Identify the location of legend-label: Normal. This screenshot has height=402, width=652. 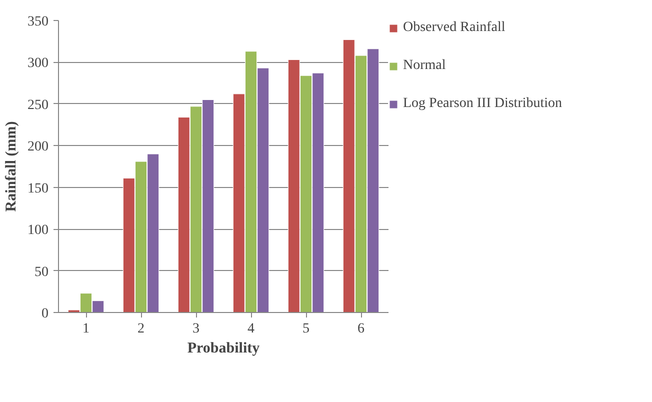
(424, 66).